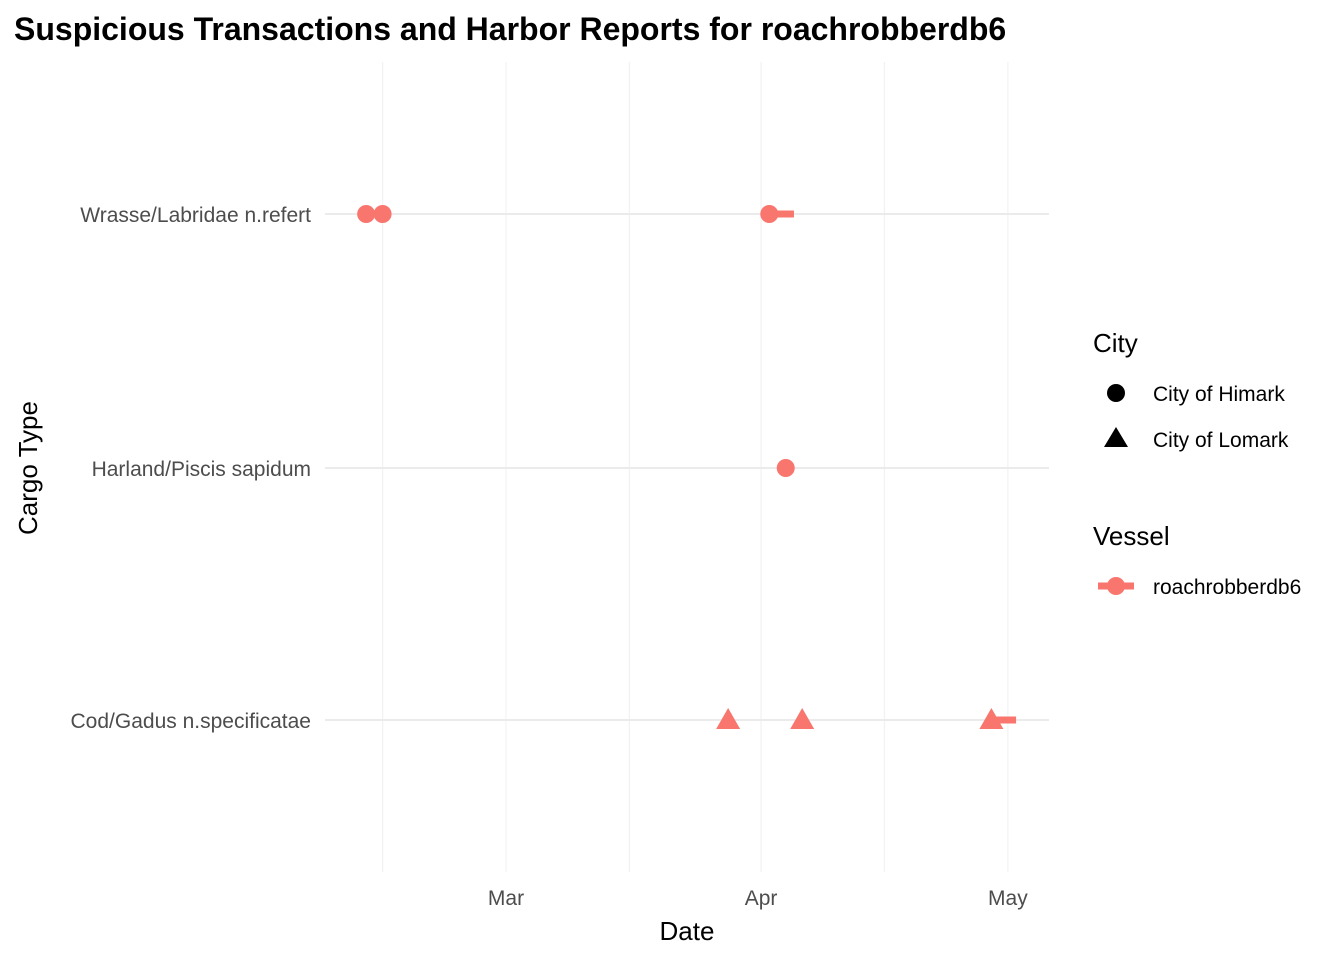 The height and width of the screenshot is (960, 1344). What do you see at coordinates (191, 721) in the screenshot?
I see `y-tick-label: Cod/Gadus n.specificatae` at bounding box center [191, 721].